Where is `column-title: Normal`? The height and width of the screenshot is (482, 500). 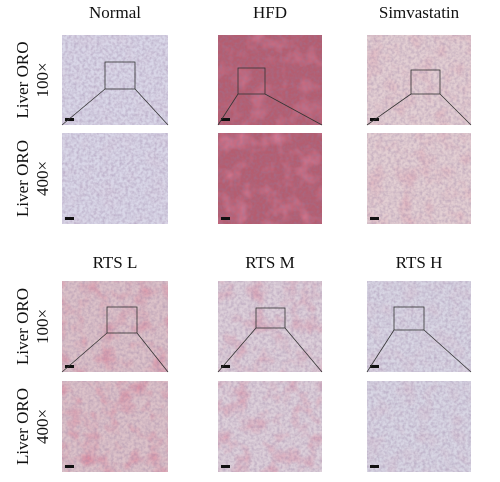
column-title: Normal is located at coordinates (115, 12).